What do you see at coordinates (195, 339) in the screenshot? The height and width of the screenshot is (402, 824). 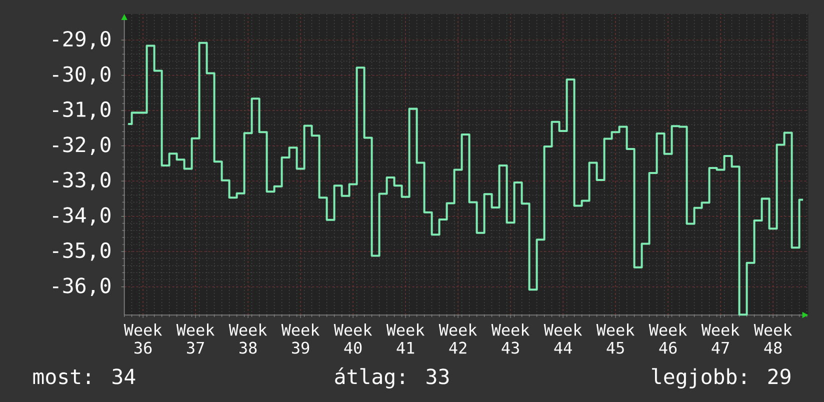 I see `x-tick-label: Week 37` at bounding box center [195, 339].